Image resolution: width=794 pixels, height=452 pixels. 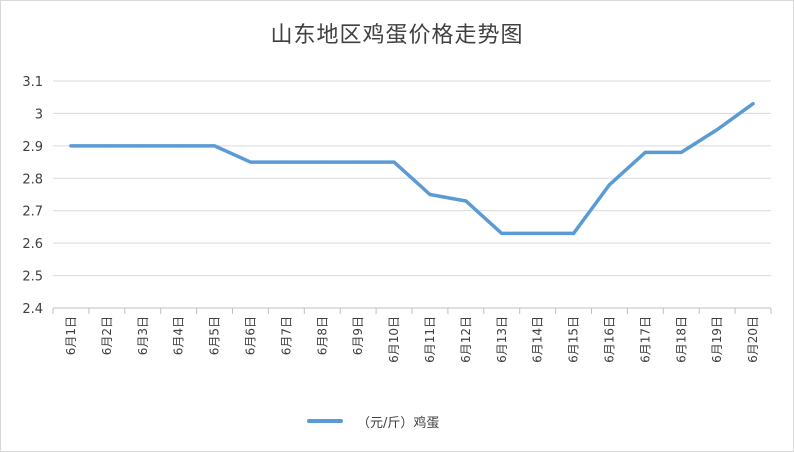 I want to click on x-tick-label: 6月6日, so click(x=250, y=335).